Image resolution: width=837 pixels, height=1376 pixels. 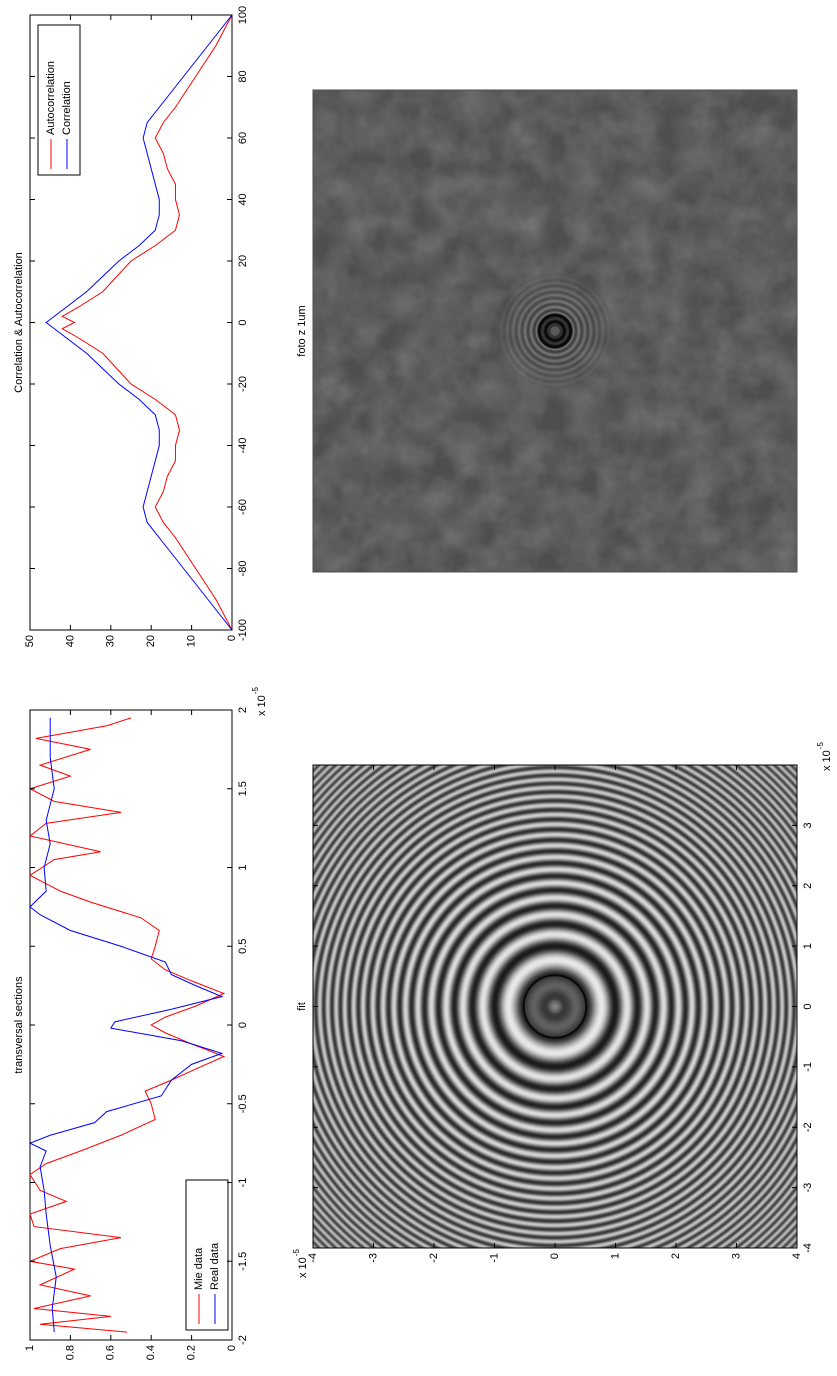 What do you see at coordinates (151, 641) in the screenshot?
I see `y-tick-label: 20` at bounding box center [151, 641].